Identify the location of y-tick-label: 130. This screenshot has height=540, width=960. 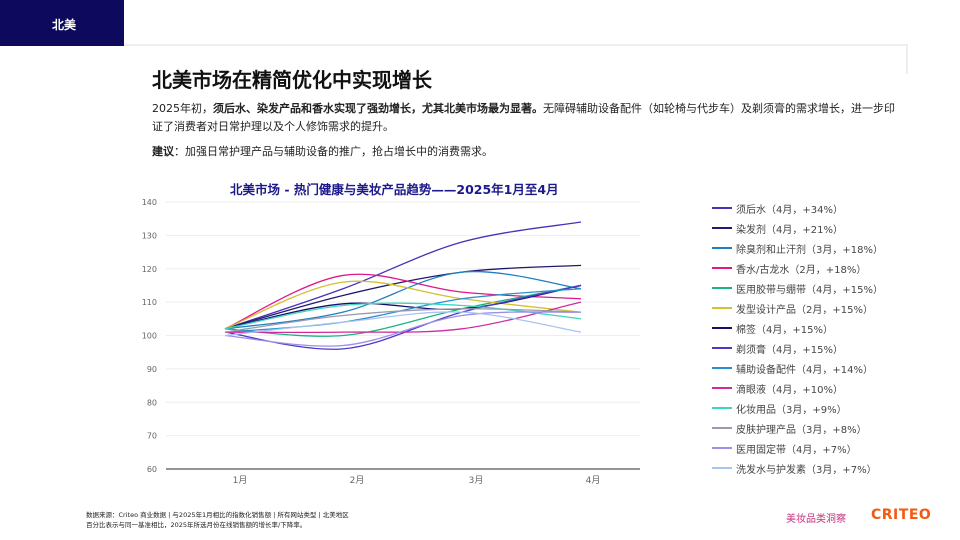
(149, 235).